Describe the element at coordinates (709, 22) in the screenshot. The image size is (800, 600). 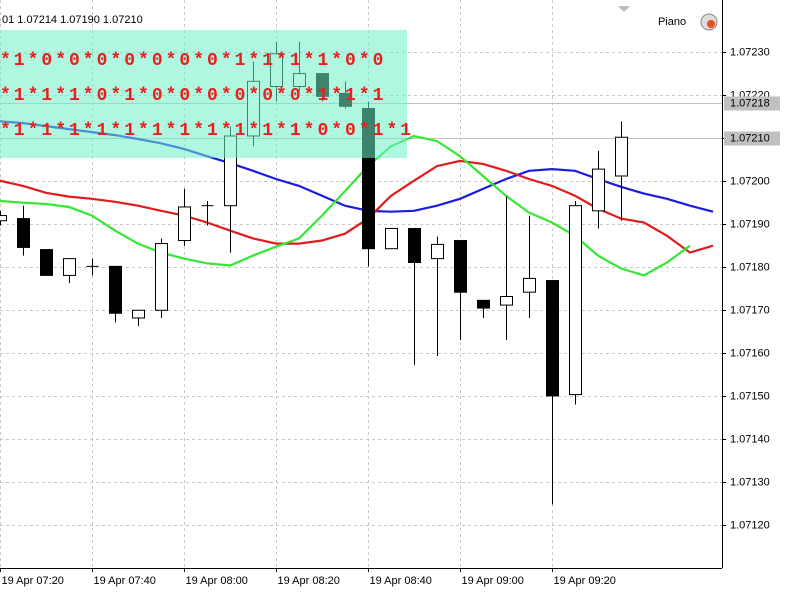
I see `indicator-icon` at that location.